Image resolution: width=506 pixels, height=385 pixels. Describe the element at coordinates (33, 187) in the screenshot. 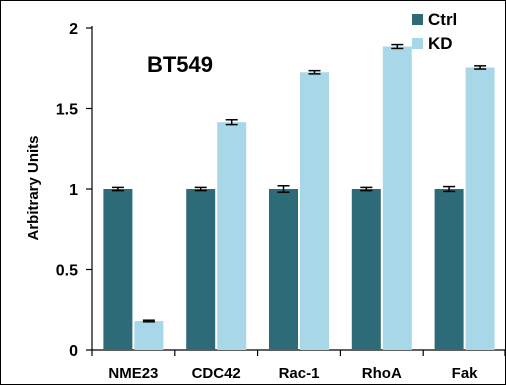

I see `y-axis-label: Arbitrary Units` at that location.